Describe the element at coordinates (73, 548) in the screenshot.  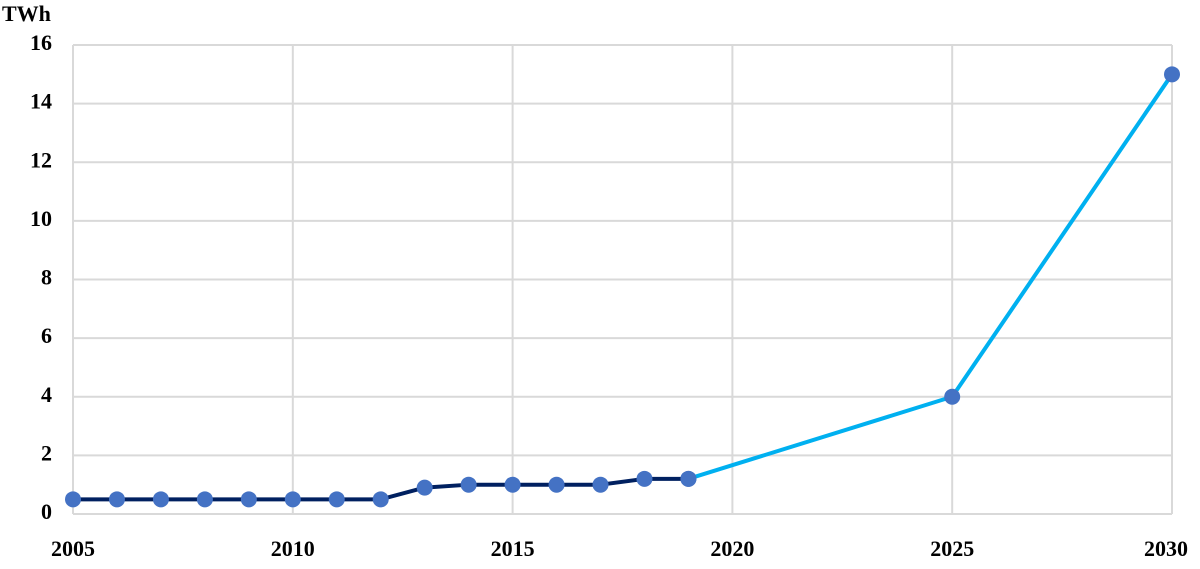
I see `x-tick-label: 2005` at that location.